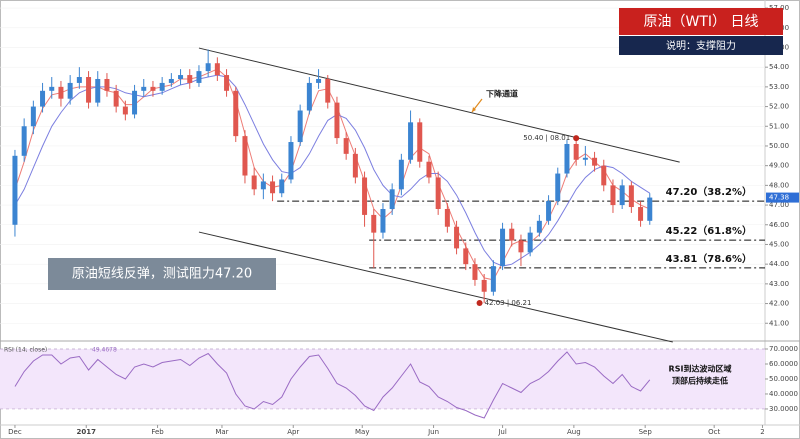  Describe the element at coordinates (502, 94) in the screenshot. I see `channel-label: 下降通道` at that location.